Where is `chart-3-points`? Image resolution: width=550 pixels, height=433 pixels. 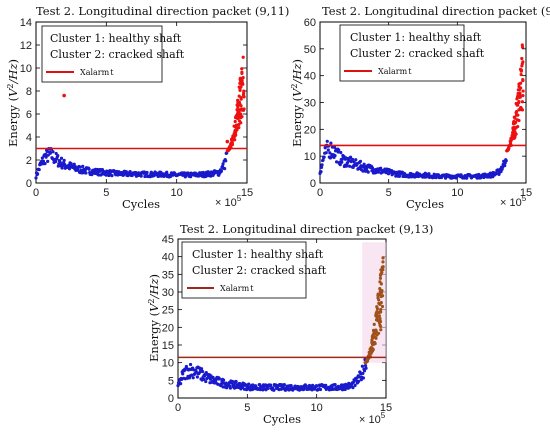
chart-3-points is located at coordinates (280, 324).